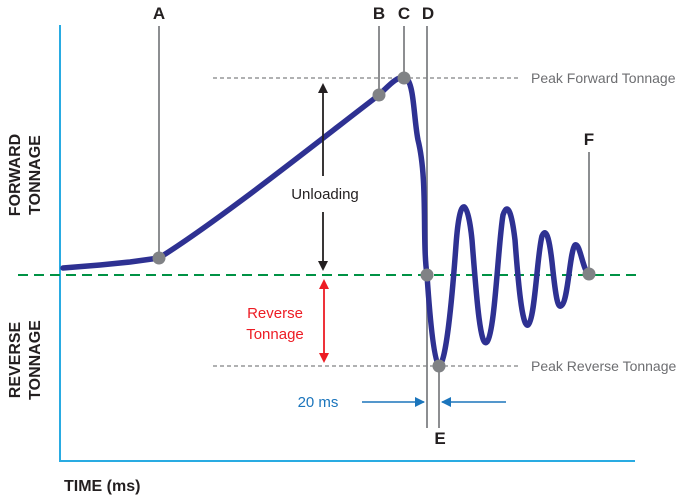  Describe the element at coordinates (379, 13) in the screenshot. I see `point-b-label: B` at that location.